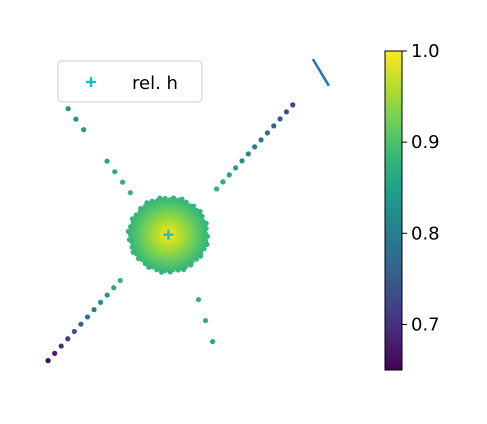 This screenshot has width=487, height=424. I want to click on colorbar-tick-labels: 0.7 0.8 0.9 1.0, so click(425, 188).